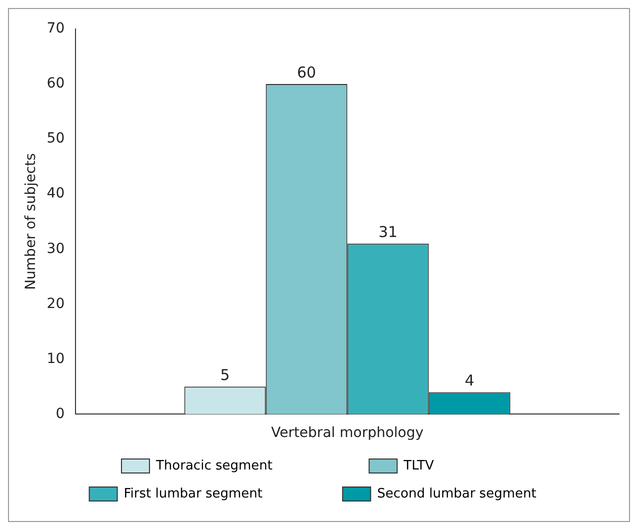  Describe the element at coordinates (55, 84) in the screenshot. I see `y-tick-label: 60` at that location.